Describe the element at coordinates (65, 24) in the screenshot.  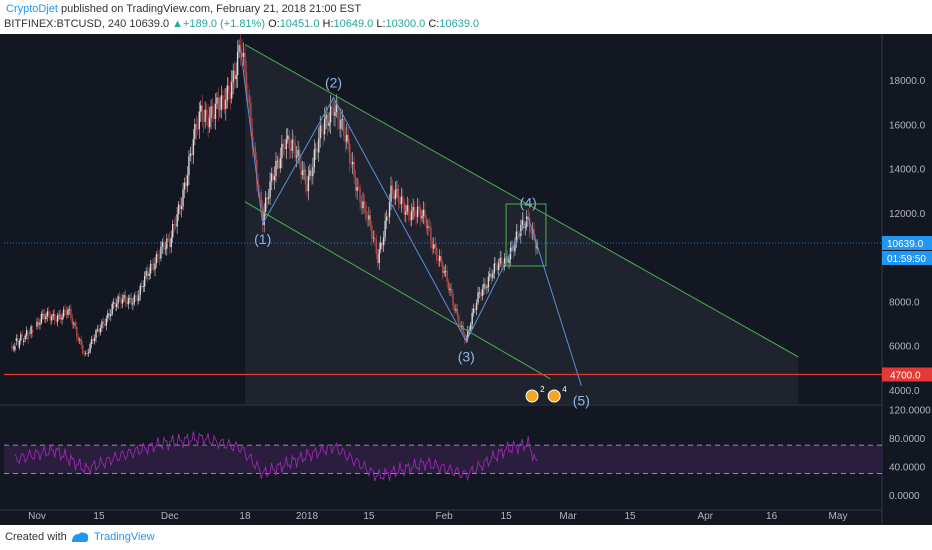
I see `symbol-label: BITFINEX:BTCUSD, 240` at that location.